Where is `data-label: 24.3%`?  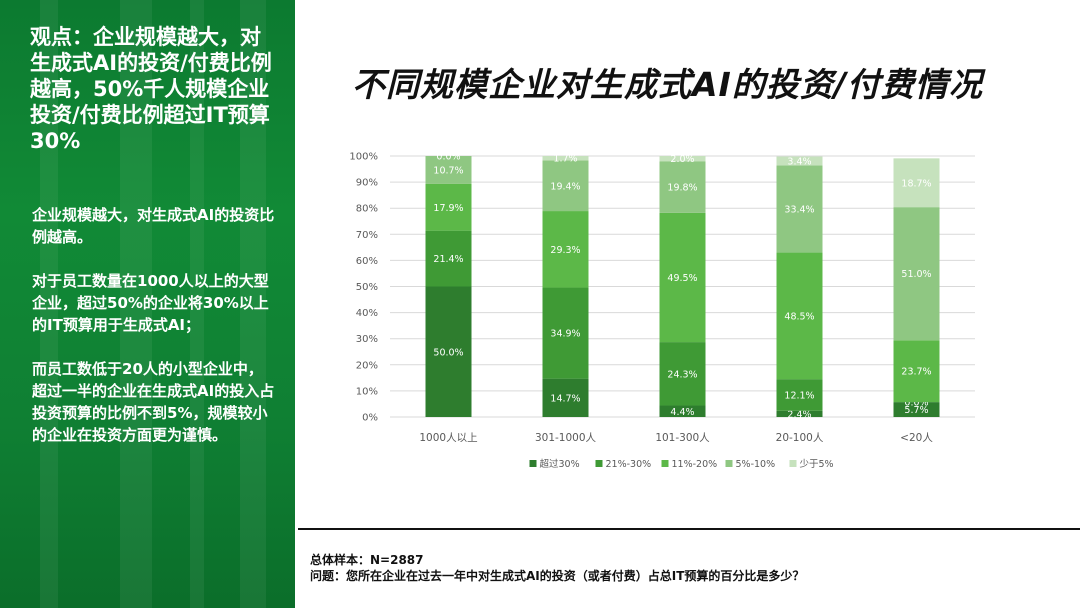 data-label: 24.3% is located at coordinates (682, 374).